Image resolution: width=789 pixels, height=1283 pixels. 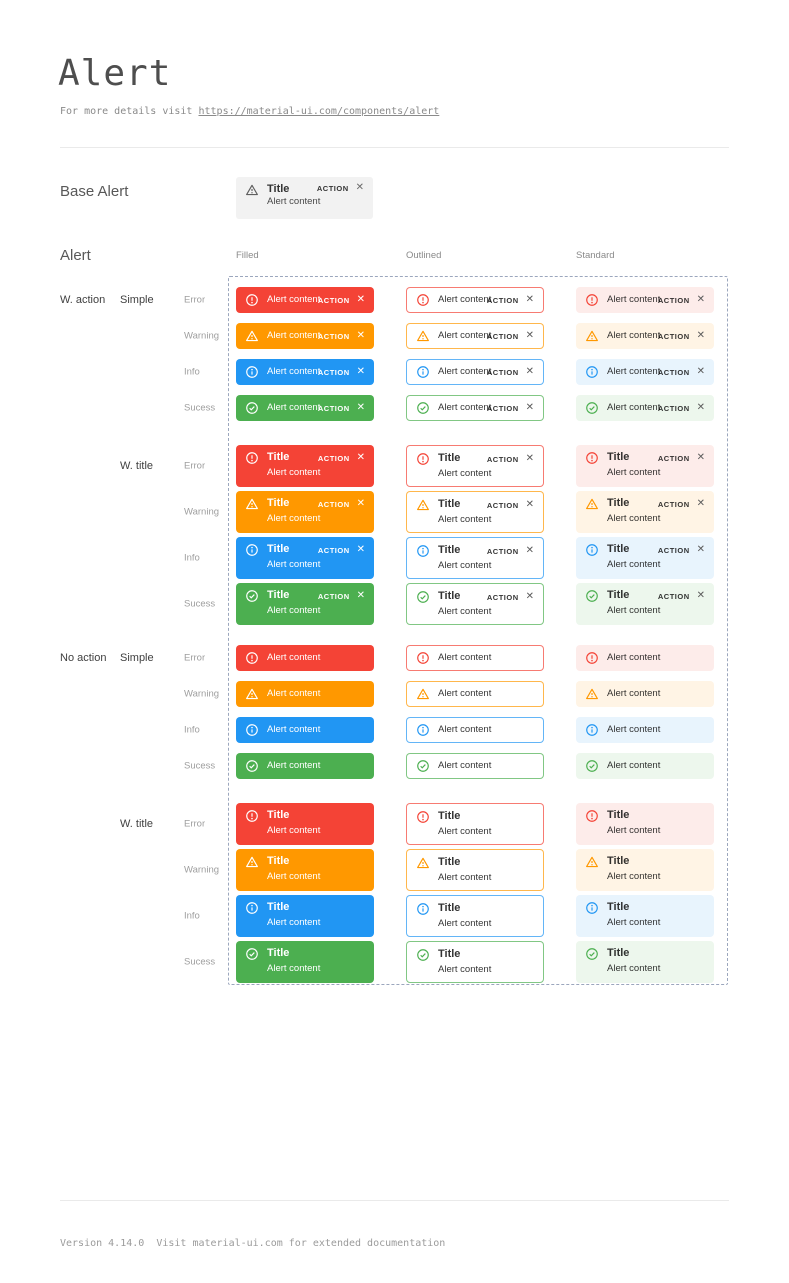 I want to click on error-circle-icon, so click(x=592, y=816).